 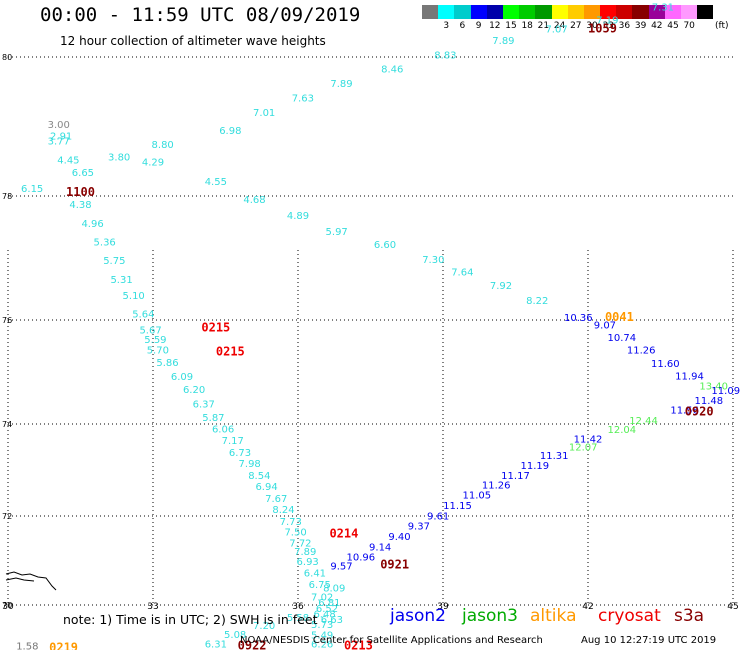 I want to click on pass-time-label: 0219, so click(x=63, y=645).